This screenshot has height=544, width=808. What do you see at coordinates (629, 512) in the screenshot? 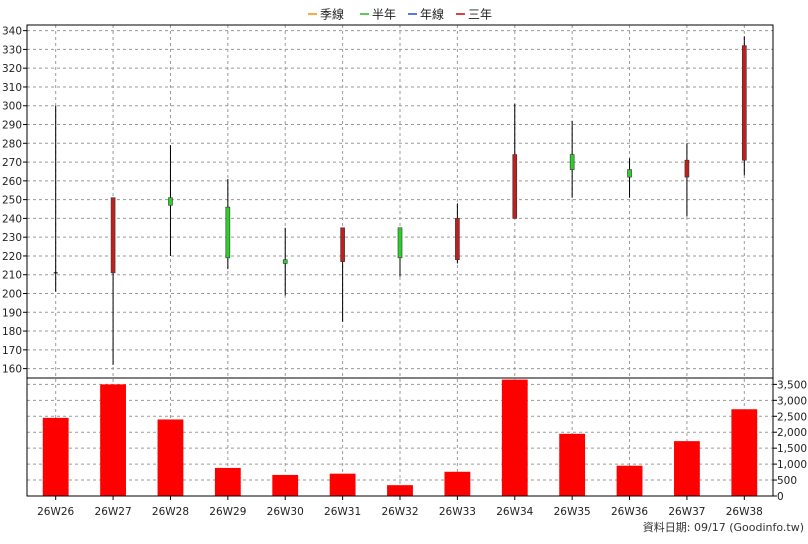
I see `x-tick-label: 26W36` at bounding box center [629, 512].